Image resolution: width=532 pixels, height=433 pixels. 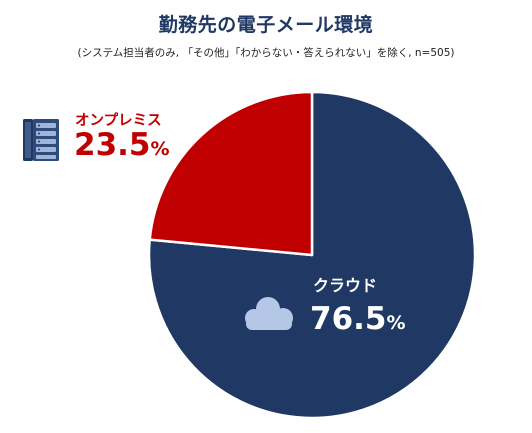 What do you see at coordinates (266, 25) in the screenshot?
I see `chart-title: 勤務先の電子メール環境` at bounding box center [266, 25].